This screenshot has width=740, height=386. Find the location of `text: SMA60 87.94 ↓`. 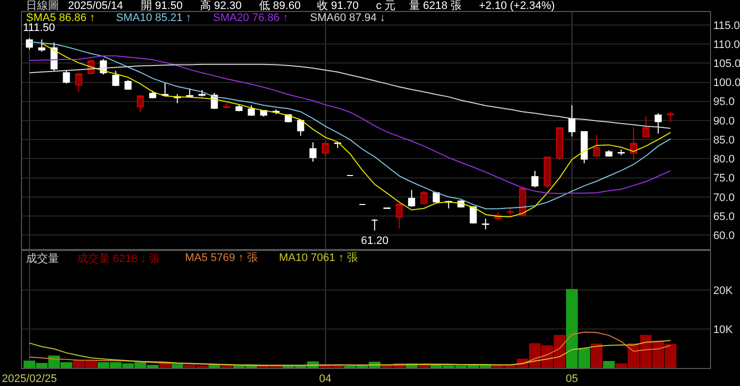

text: SMA60 87.94 ↓ is located at coordinates (348, 18).